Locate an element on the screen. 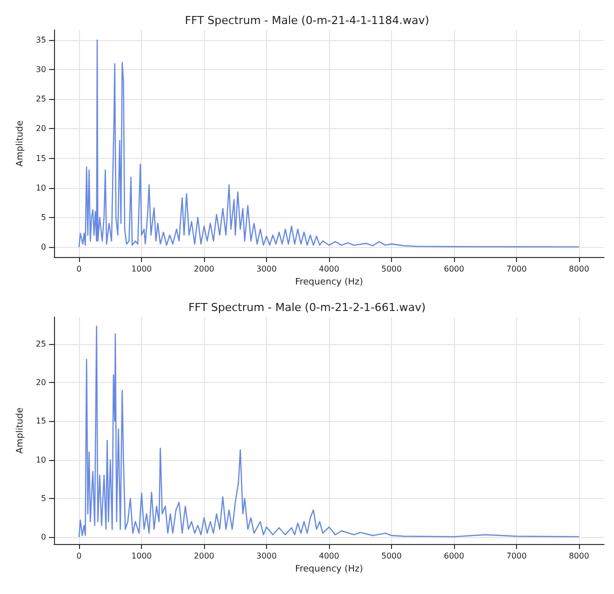  y-tick-label: 35 is located at coordinates (41, 40).